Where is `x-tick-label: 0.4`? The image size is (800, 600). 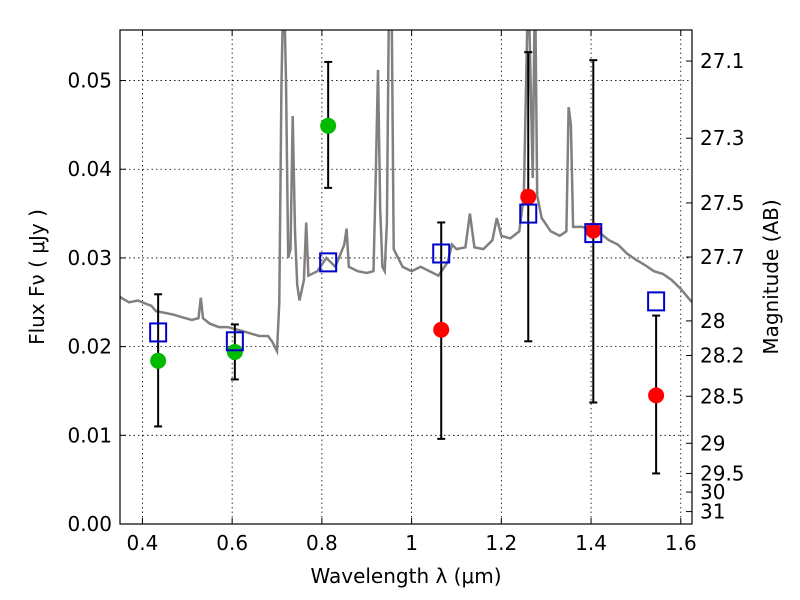 x-tick-label: 0.4 is located at coordinates (143, 543).